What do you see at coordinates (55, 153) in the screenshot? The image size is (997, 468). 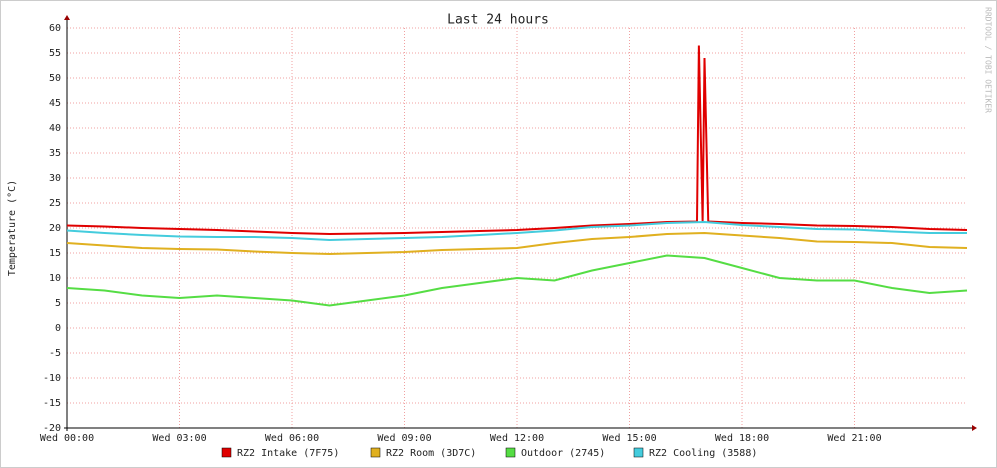 I see `y-tick-label: 35` at bounding box center [55, 153].